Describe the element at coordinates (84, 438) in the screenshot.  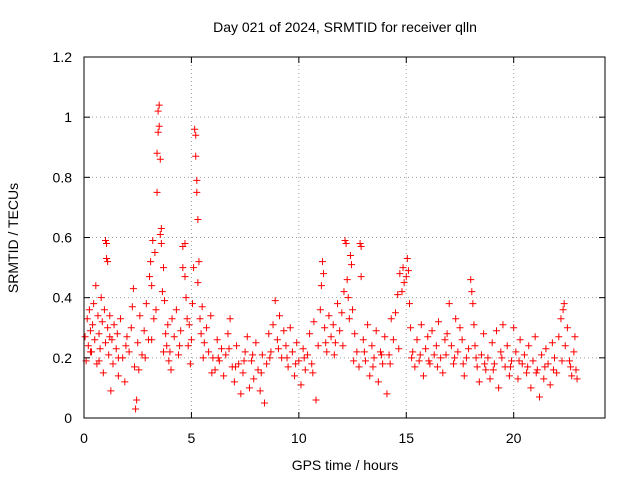
I see `x-tick-label: 0` at that location.